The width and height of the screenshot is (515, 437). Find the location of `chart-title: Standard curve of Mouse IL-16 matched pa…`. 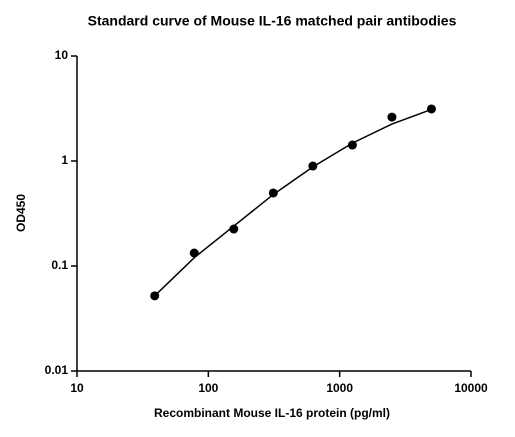

chart-title: Standard curve of Mouse IL-16 matched pa… is located at coordinates (272, 21).